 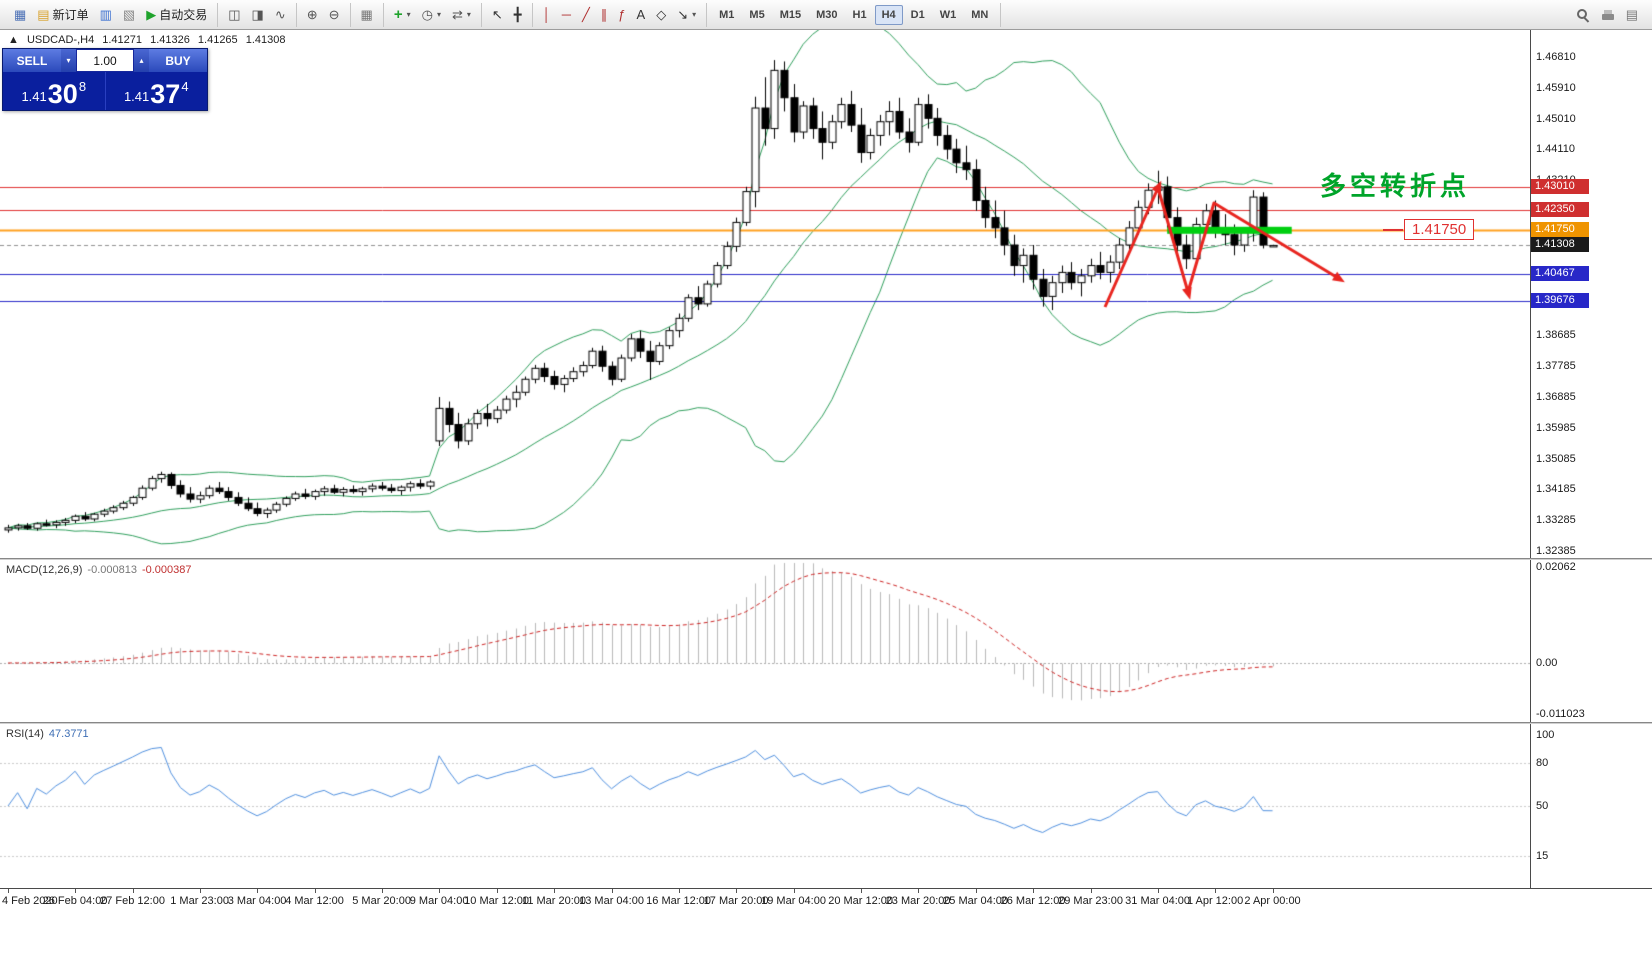 What do you see at coordinates (457, 14) in the screenshot?
I see `shift-icon: ⇄` at bounding box center [457, 14].